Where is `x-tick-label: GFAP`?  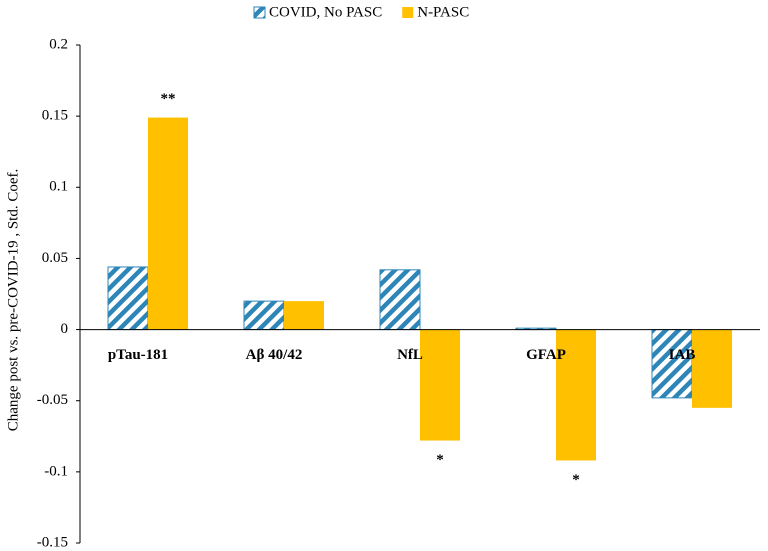
x-tick-label: GFAP is located at coordinates (546, 355).